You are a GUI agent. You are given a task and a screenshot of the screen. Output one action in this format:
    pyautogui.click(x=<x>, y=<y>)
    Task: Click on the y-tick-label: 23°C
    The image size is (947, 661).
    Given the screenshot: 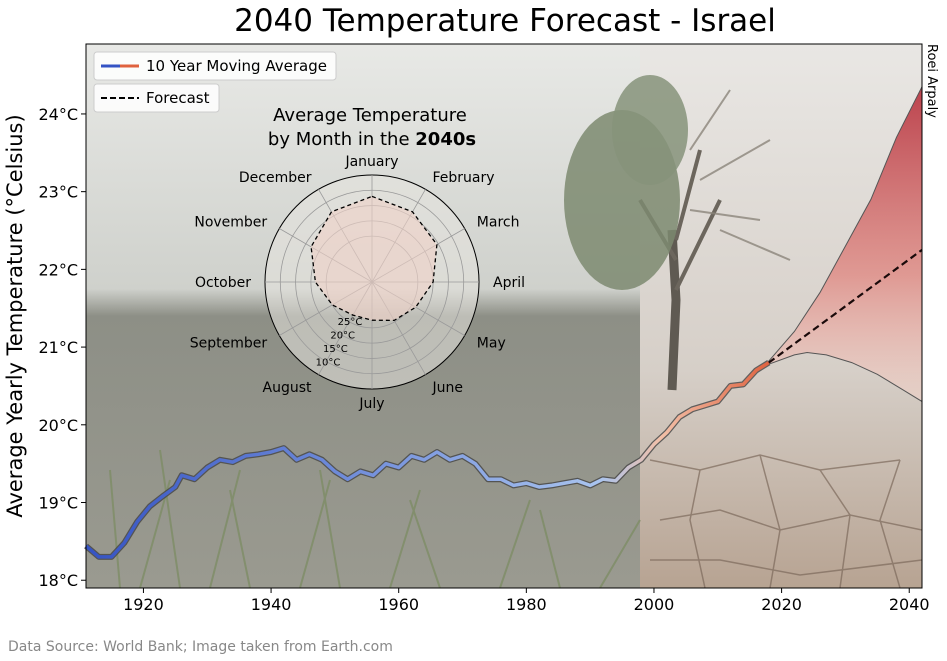 What is the action you would take?
    pyautogui.click(x=58, y=192)
    